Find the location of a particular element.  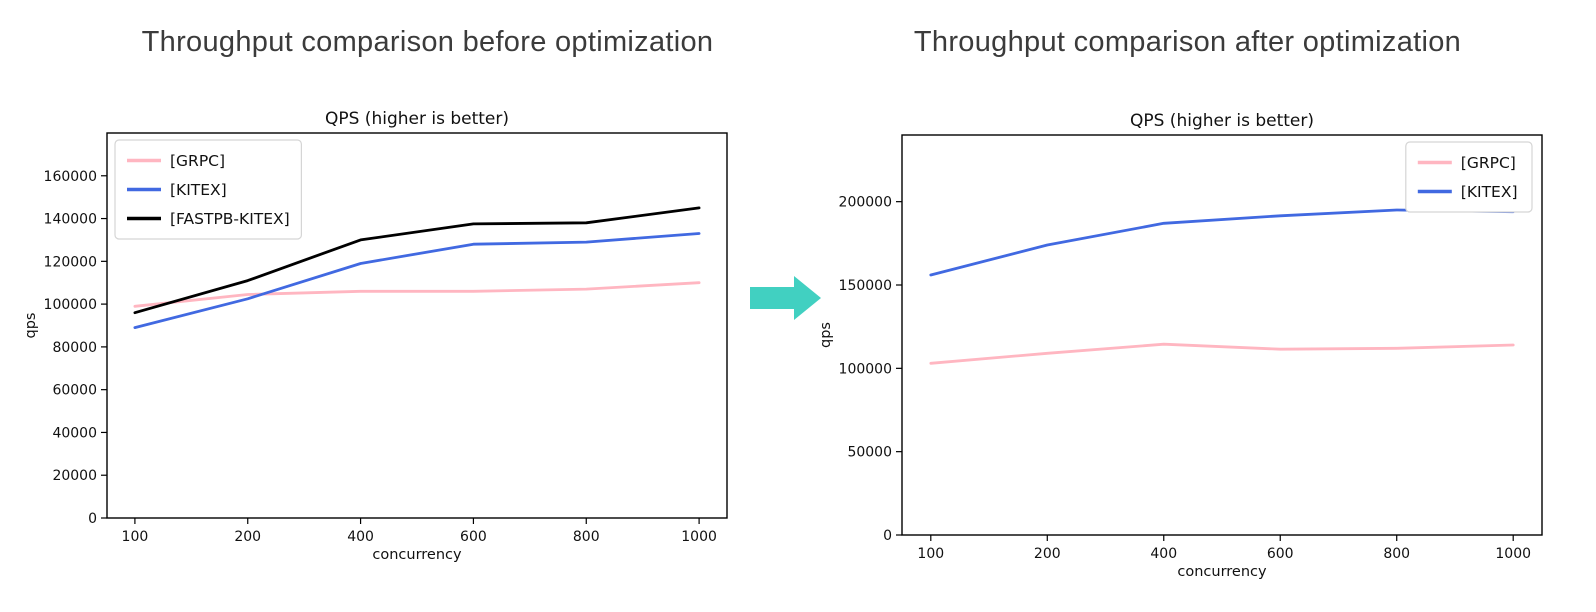

y-tick-label: 120000 is located at coordinates (70, 262).